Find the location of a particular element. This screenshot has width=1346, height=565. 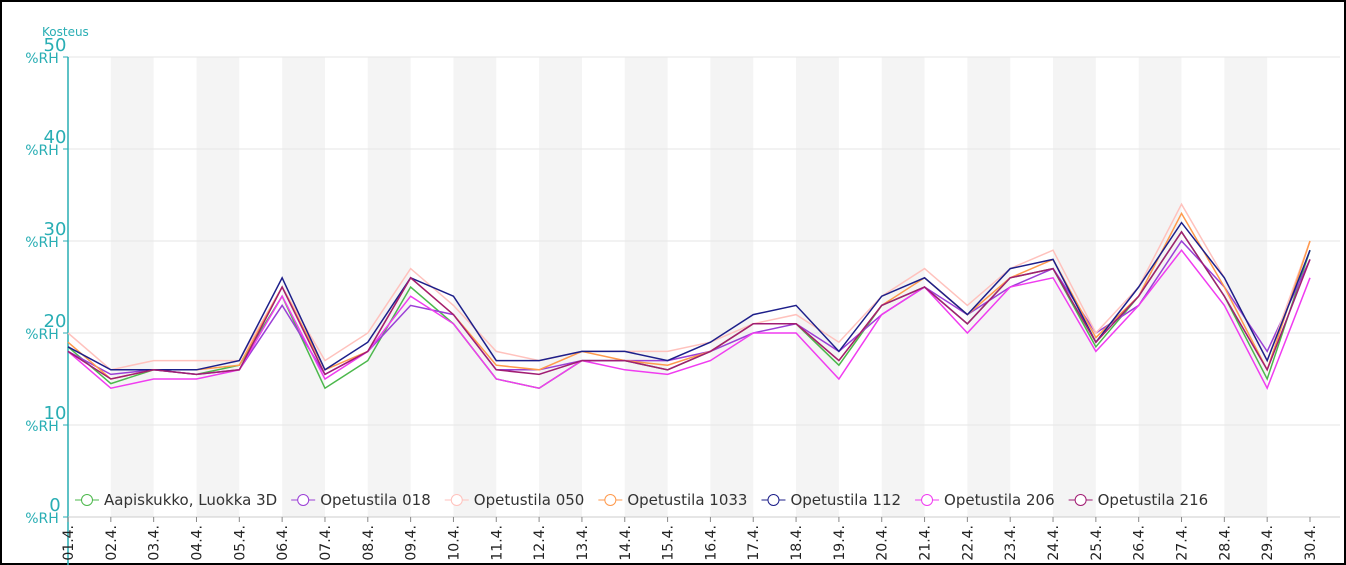

x-tick-label: 02.4. is located at coordinates (112, 543).